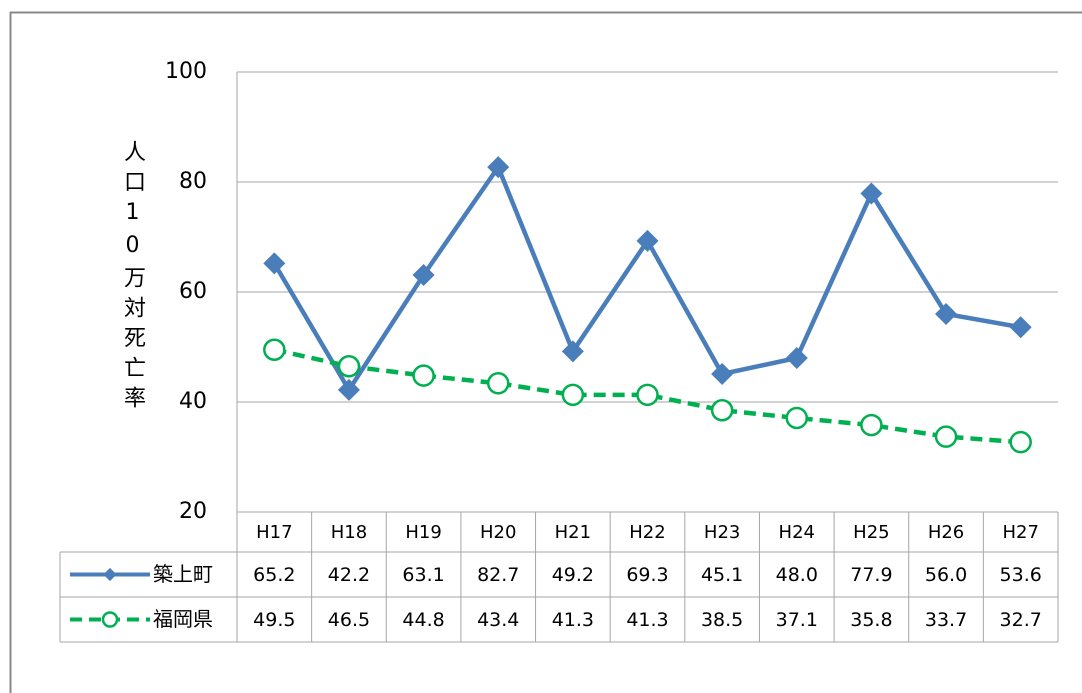 The image size is (1082, 693). I want to click on y-tick-label: 60, so click(193, 291).